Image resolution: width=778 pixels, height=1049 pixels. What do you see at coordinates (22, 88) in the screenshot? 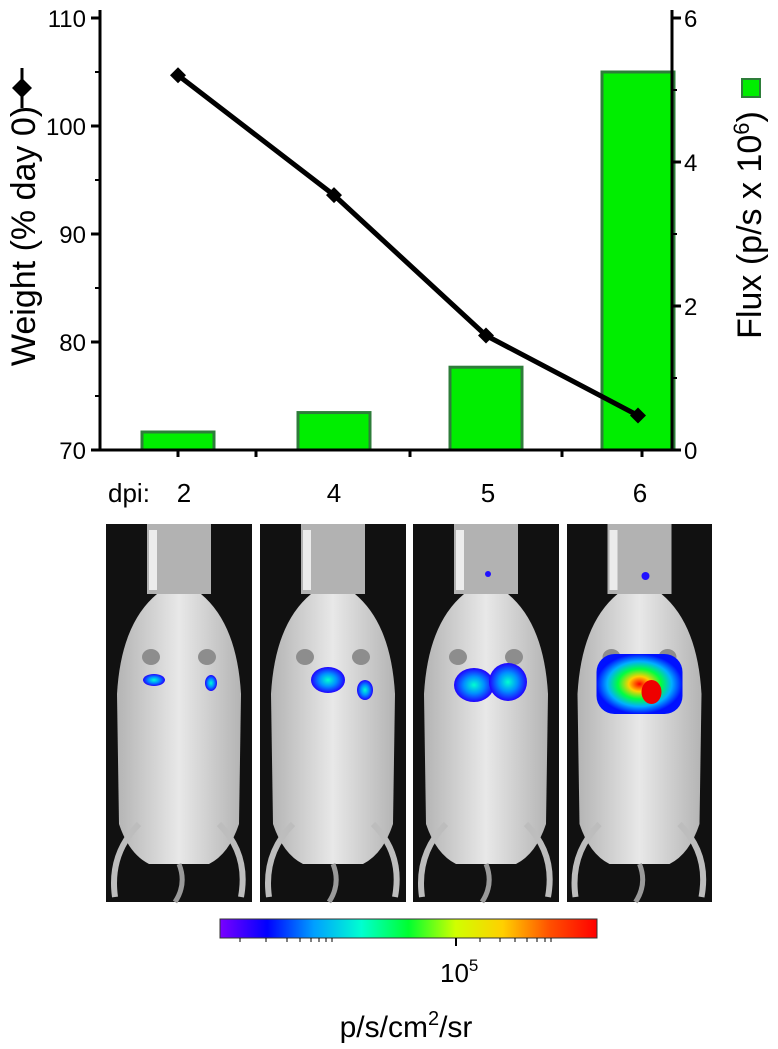
I see `diamond-marker-legend-icon` at bounding box center [22, 88].